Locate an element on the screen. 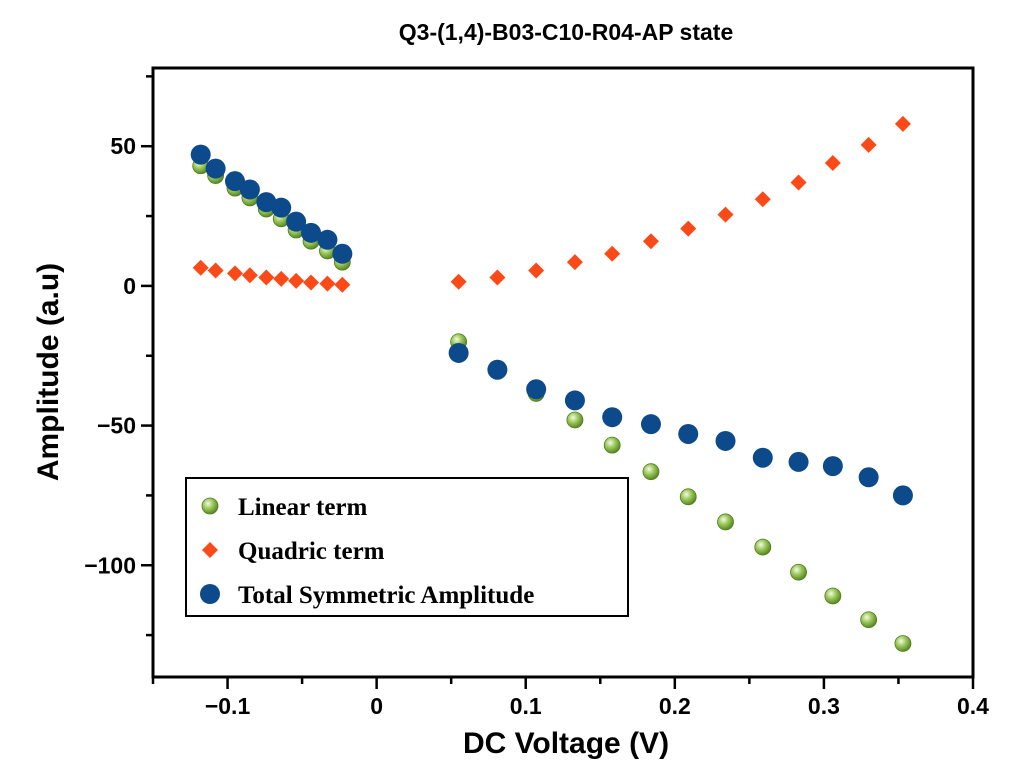 The image size is (1024, 769). x-axis: −0.1 0 0.1 0.2 0.3 0.4 is located at coordinates (570, 698).